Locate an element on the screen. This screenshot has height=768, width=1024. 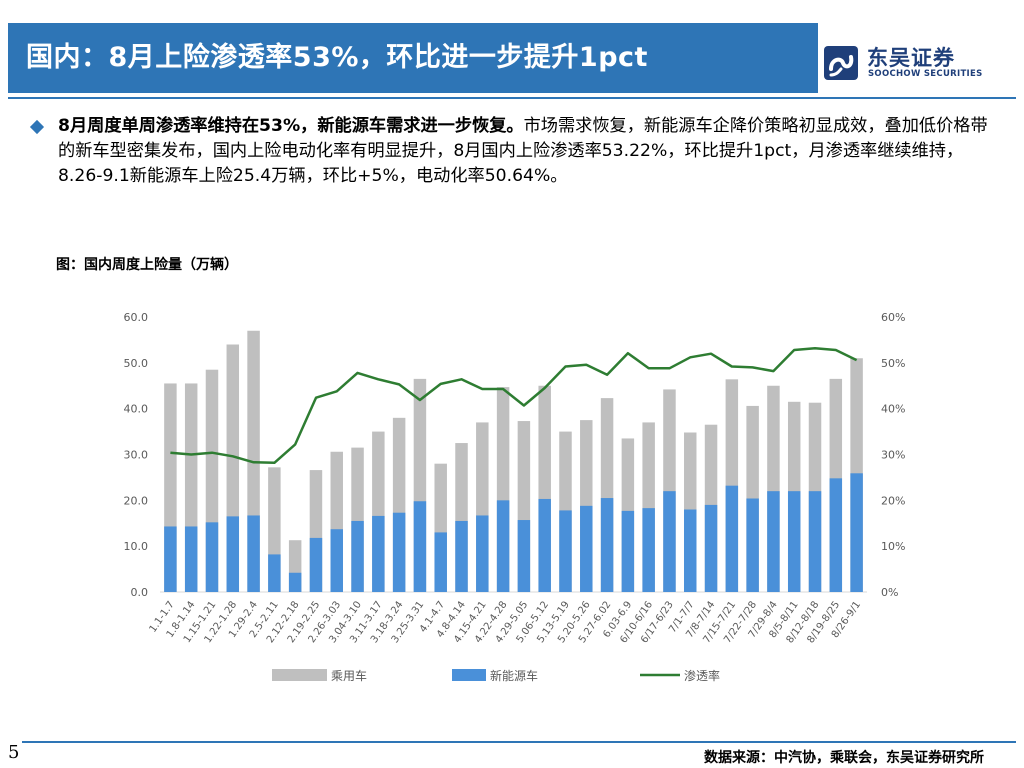
legend-label-penetration: 渗透率 is located at coordinates (702, 675).